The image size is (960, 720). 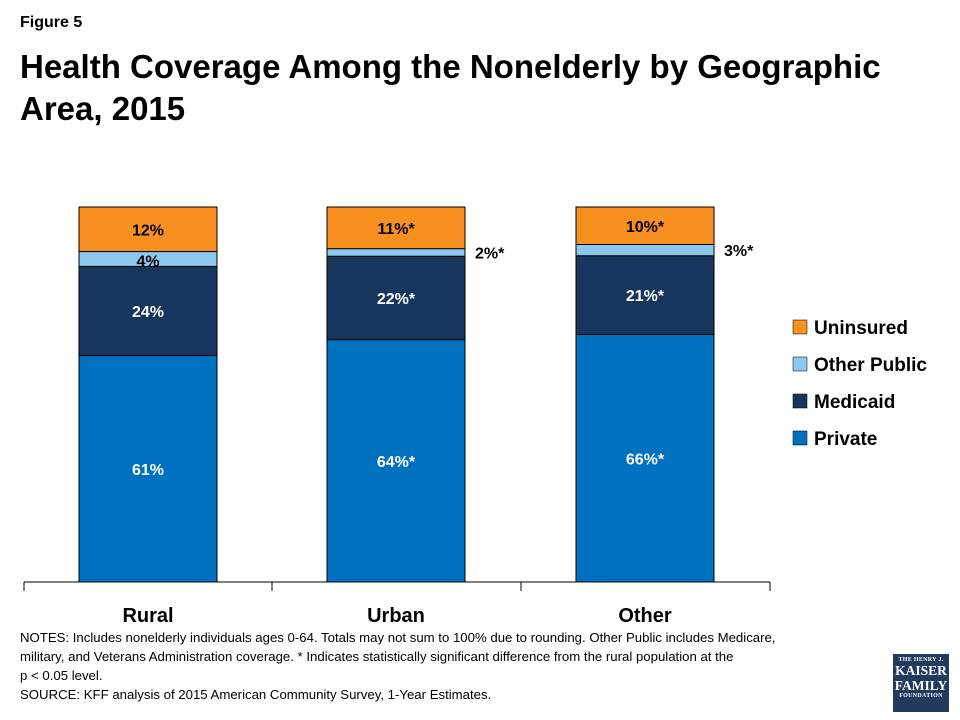 What do you see at coordinates (396, 616) in the screenshot?
I see `category-label-urban: Urban` at bounding box center [396, 616].